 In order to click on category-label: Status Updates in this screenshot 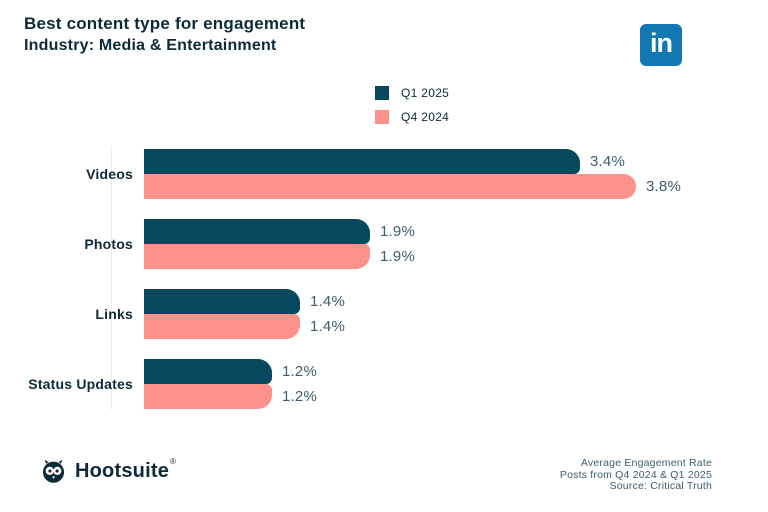, I will do `click(80, 384)`.